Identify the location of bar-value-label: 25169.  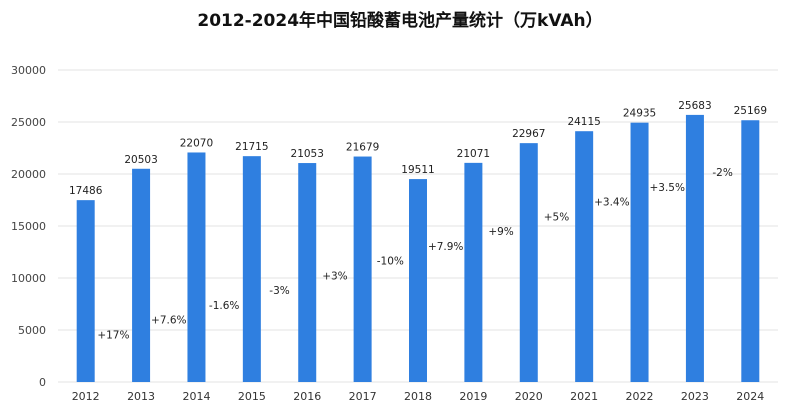
(750, 111).